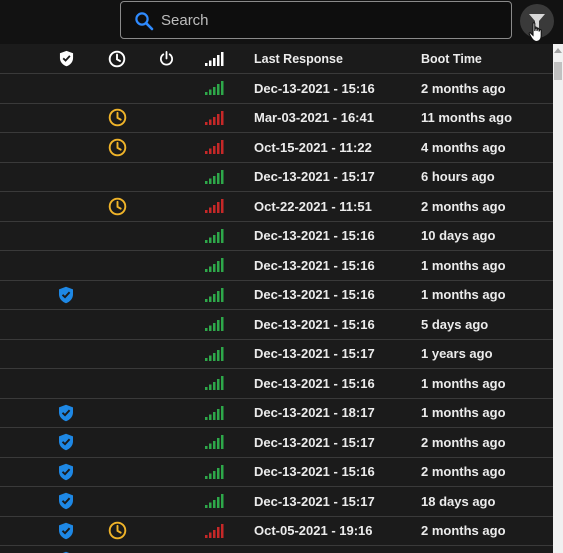 The width and height of the screenshot is (563, 553). I want to click on boot-time-cell: 10 days ago, so click(458, 236).